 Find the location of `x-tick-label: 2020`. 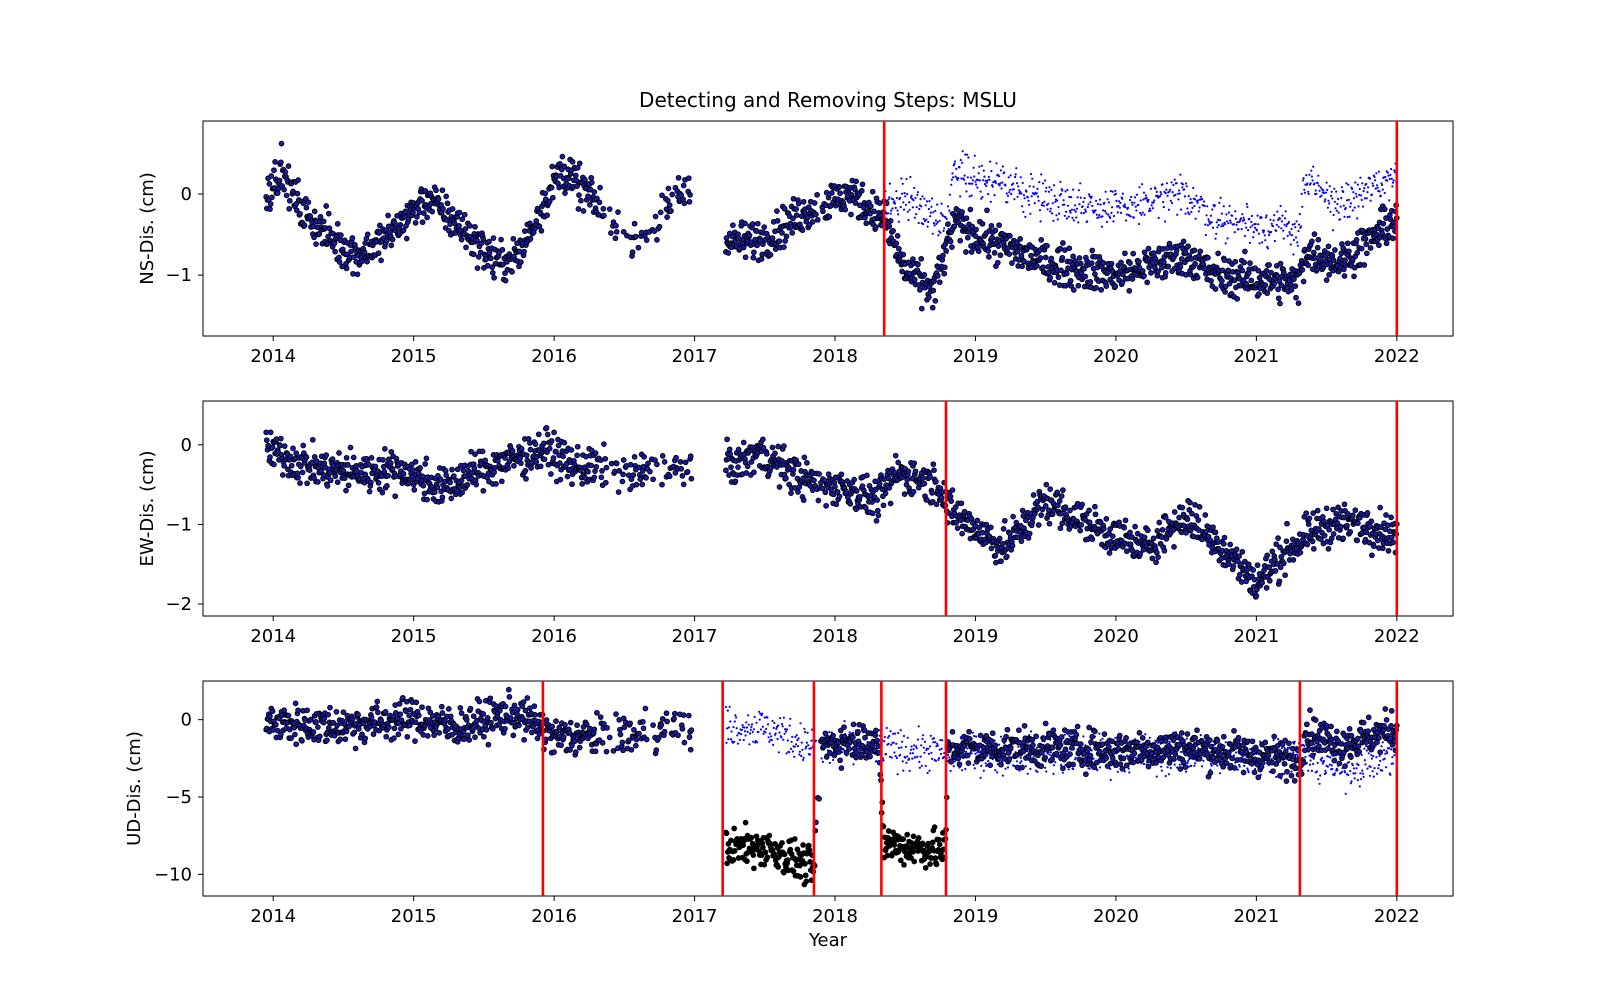

x-tick-label: 2020 is located at coordinates (1116, 356).